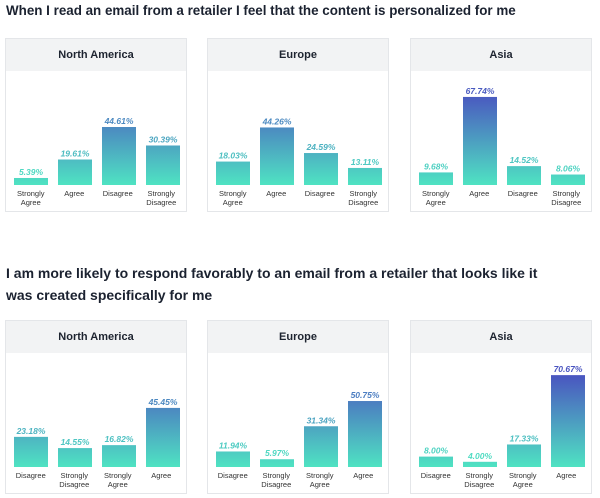 This screenshot has height=498, width=600. What do you see at coordinates (75, 442) in the screenshot?
I see `value-label: 14.55%` at bounding box center [75, 442].